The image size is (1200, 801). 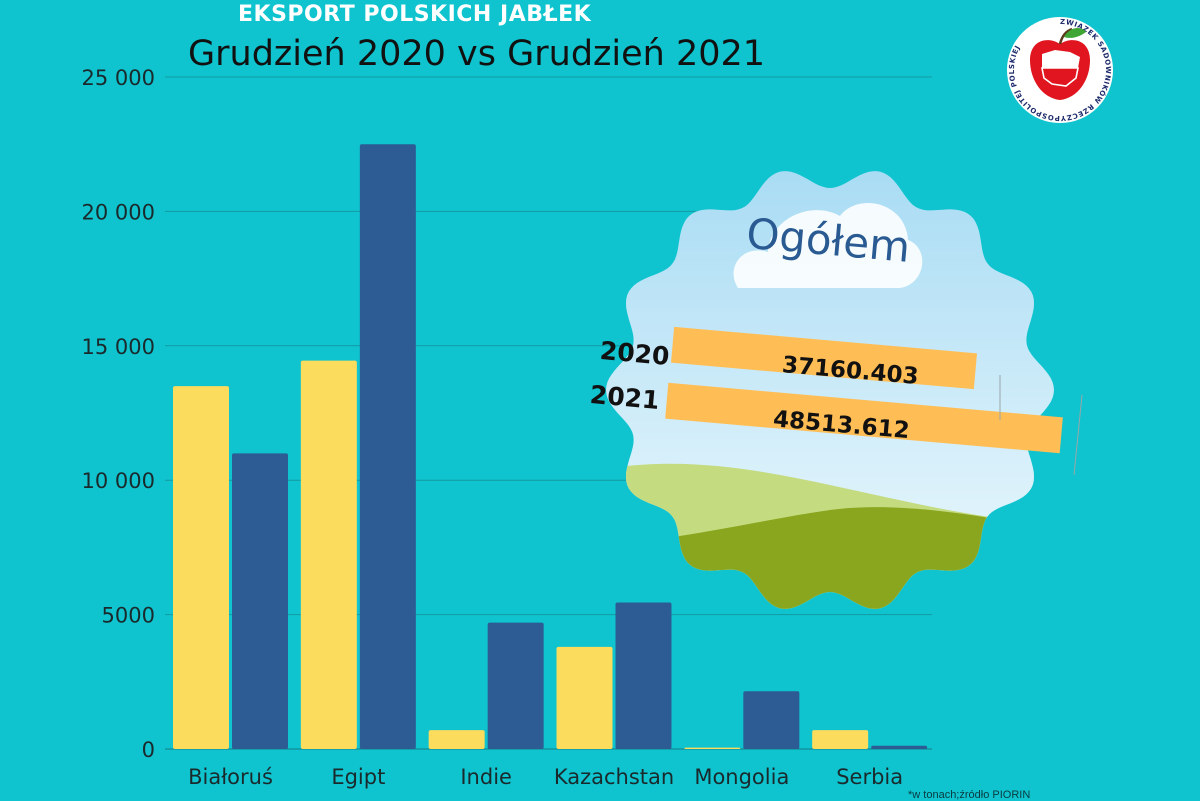 I want to click on x-tick-label: Mongolia, so click(x=741, y=777).